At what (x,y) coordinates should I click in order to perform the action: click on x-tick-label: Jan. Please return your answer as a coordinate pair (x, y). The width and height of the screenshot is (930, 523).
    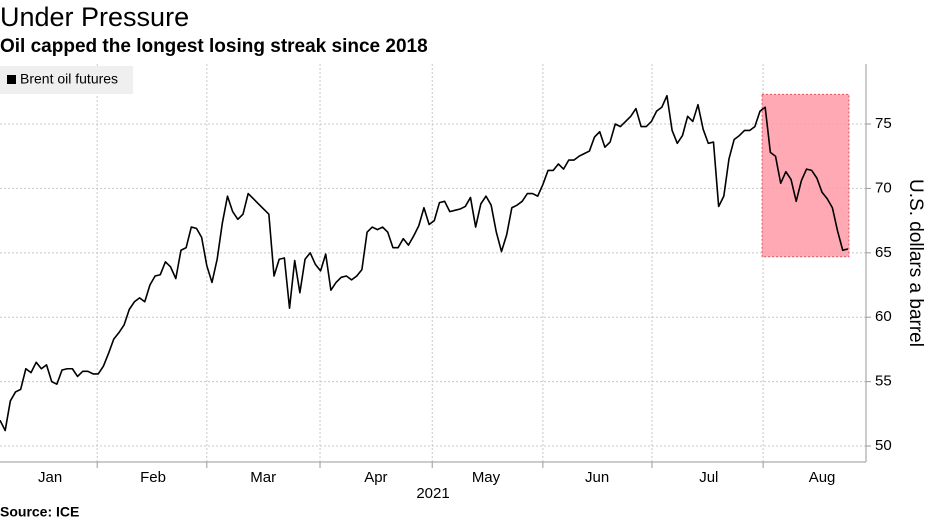
    Looking at the image, I should click on (50, 477).